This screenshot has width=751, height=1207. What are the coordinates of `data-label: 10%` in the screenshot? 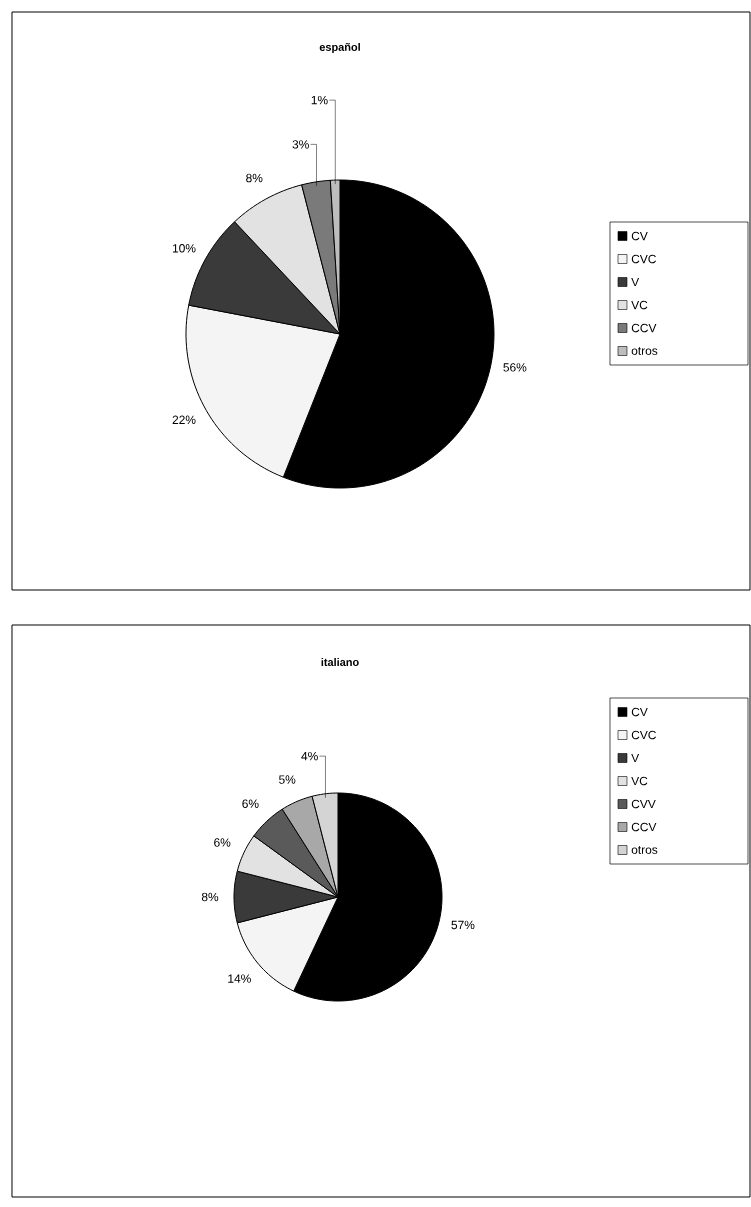 It's located at (184, 248).